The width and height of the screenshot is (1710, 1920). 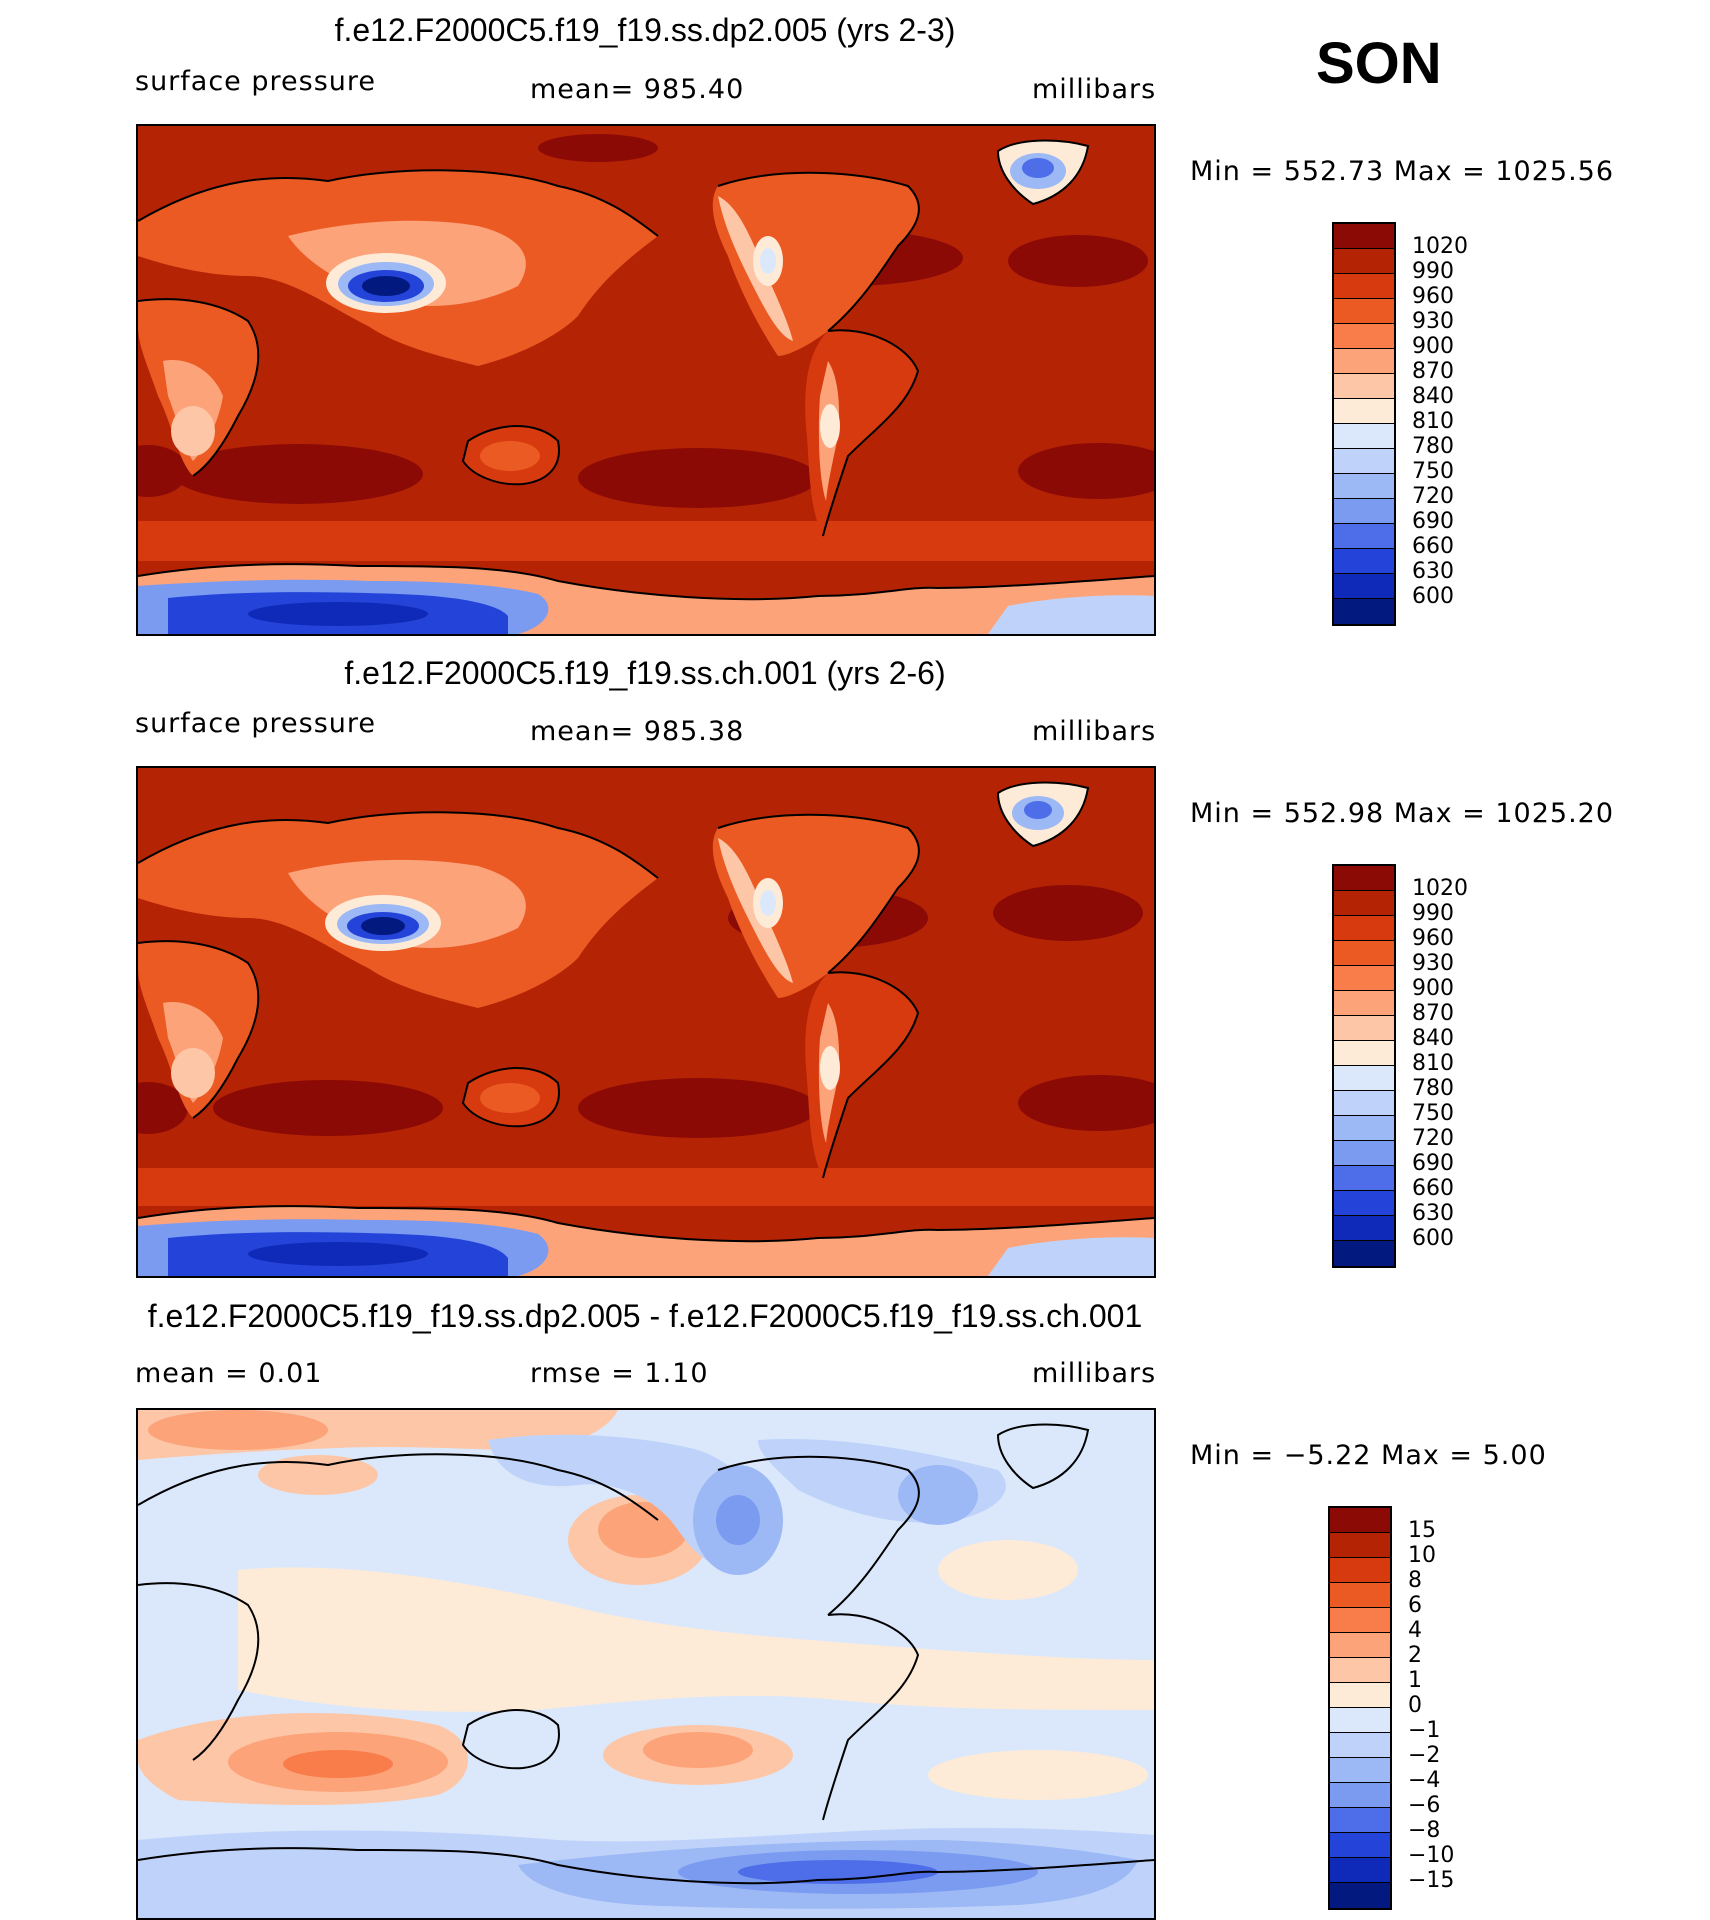 I want to click on colorbar-label: −2, so click(x=1424, y=1755).